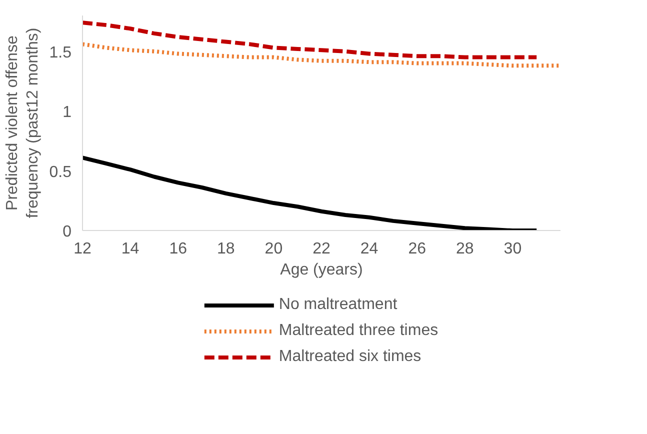 The height and width of the screenshot is (434, 647). Describe the element at coordinates (178, 249) in the screenshot. I see `x-tick-label: 16` at that location.